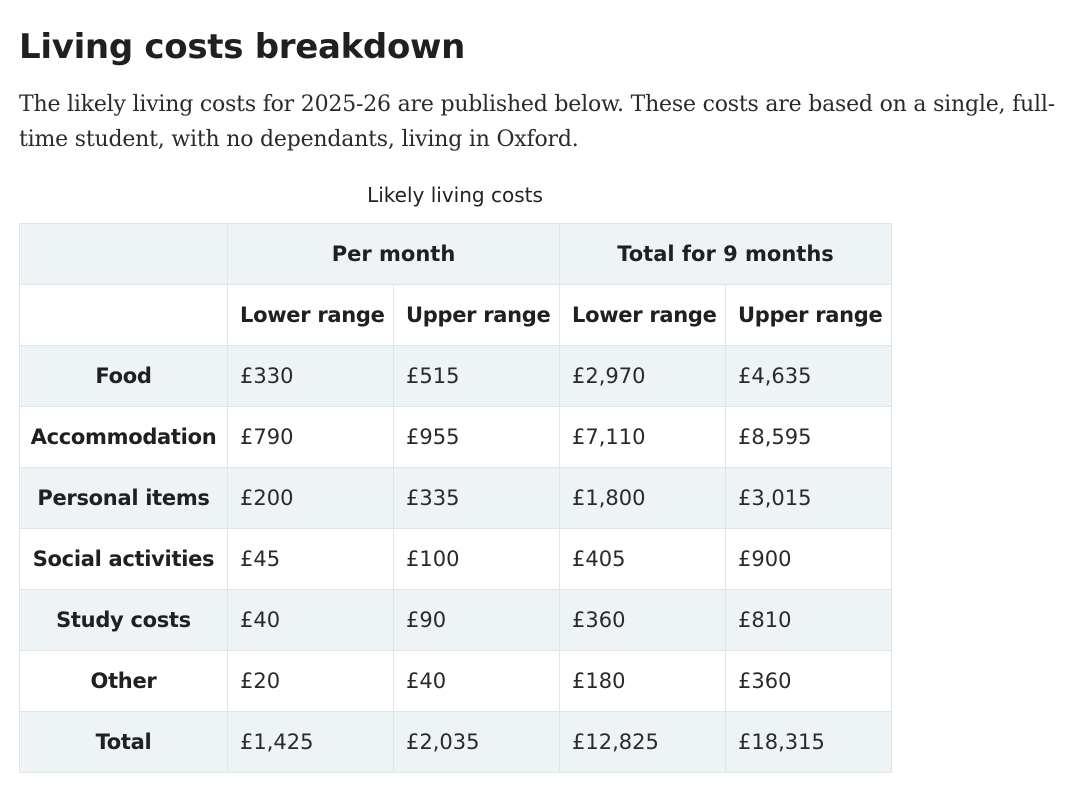  I want to click on table-row: Social activities £45 £100 £405 £900, so click(455, 559).